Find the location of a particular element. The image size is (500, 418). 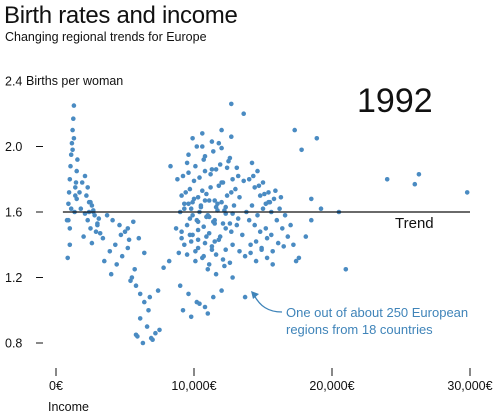

y-tick-label: 1.6 is located at coordinates (13, 213).